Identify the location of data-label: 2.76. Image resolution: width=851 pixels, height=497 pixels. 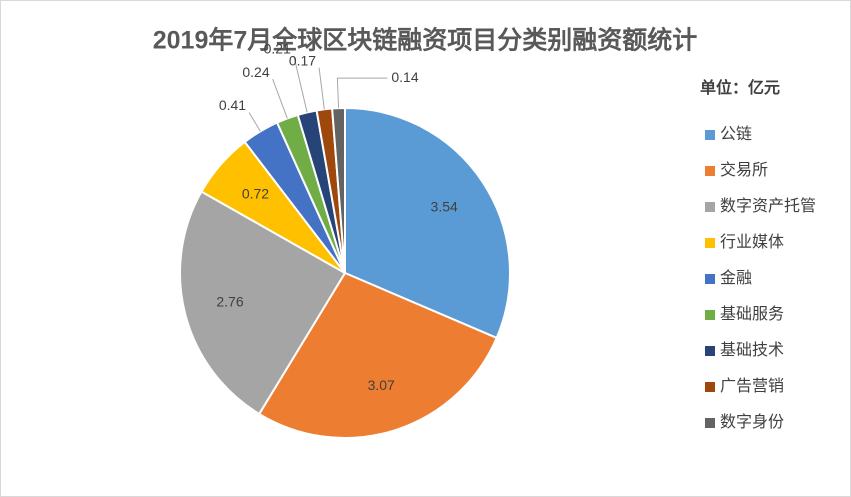
(229, 302).